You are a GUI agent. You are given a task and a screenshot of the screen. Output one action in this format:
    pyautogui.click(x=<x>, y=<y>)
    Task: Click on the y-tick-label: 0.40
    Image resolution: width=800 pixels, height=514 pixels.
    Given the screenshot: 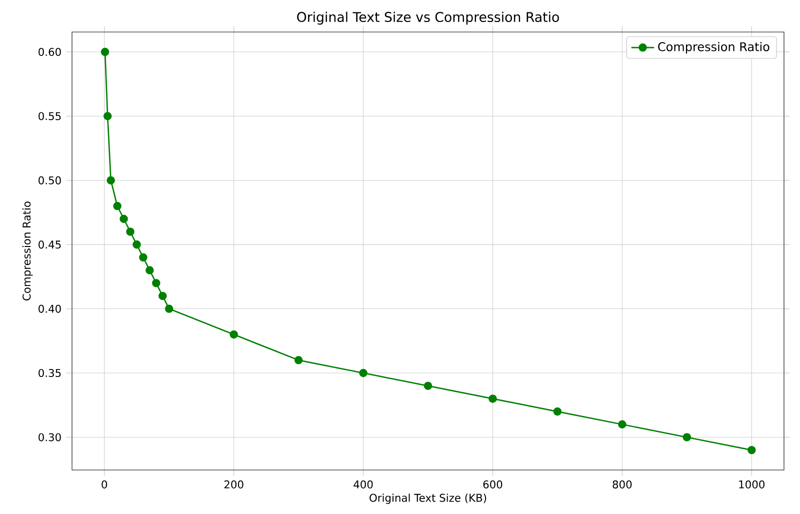 What is the action you would take?
    pyautogui.click(x=49, y=308)
    